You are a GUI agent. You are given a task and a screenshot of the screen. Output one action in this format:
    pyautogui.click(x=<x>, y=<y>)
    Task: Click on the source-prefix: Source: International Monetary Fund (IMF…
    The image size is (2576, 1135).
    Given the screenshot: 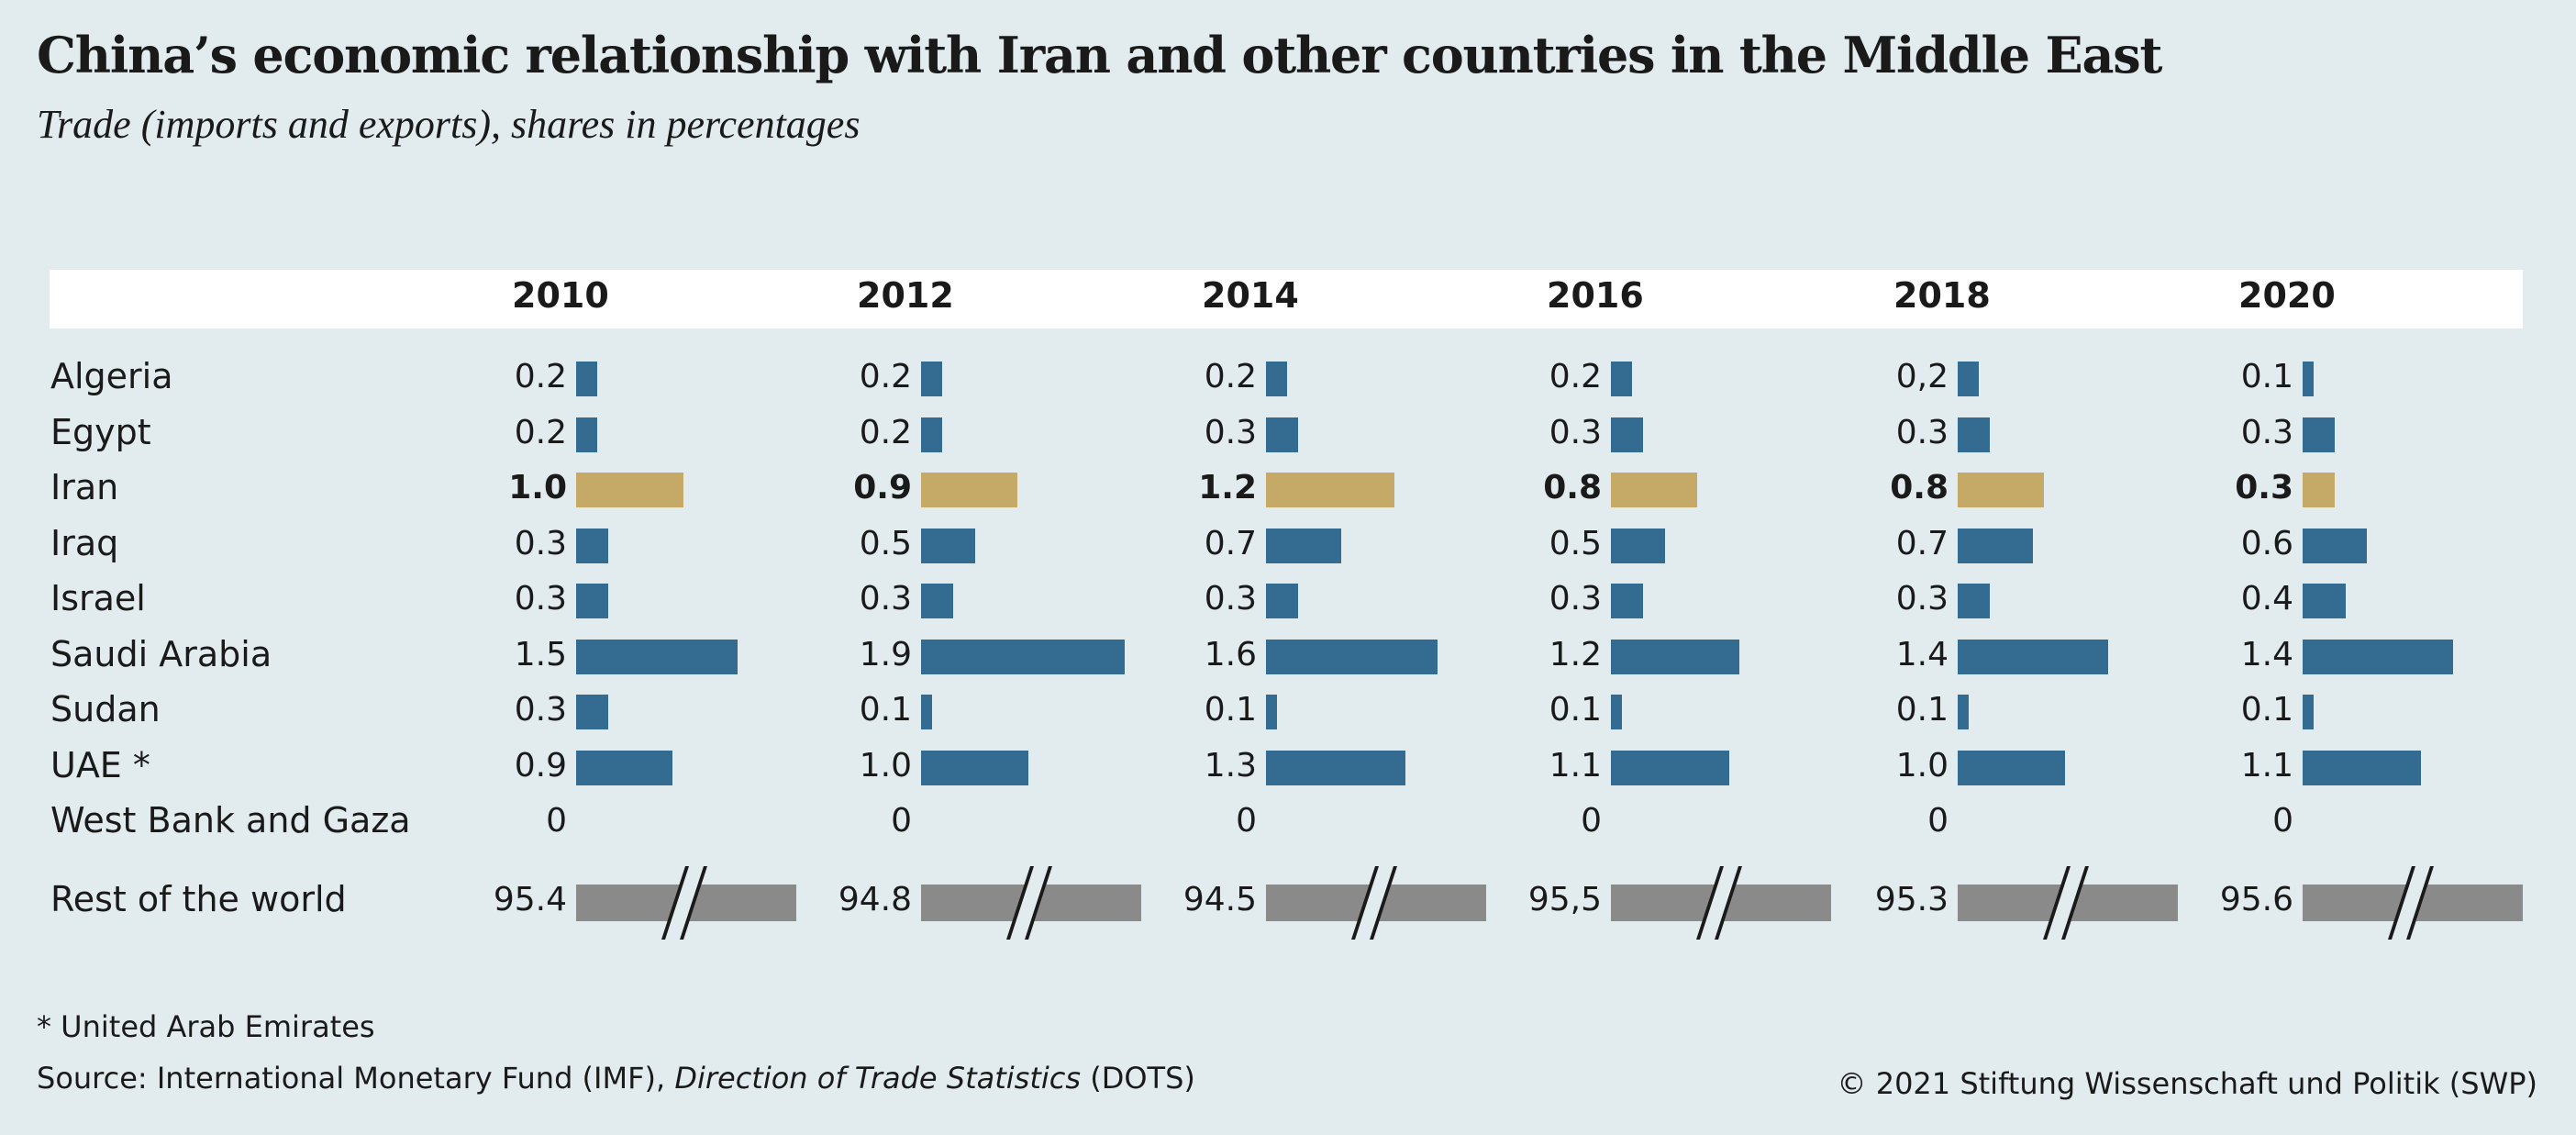 What is the action you would take?
    pyautogui.click(x=356, y=1078)
    